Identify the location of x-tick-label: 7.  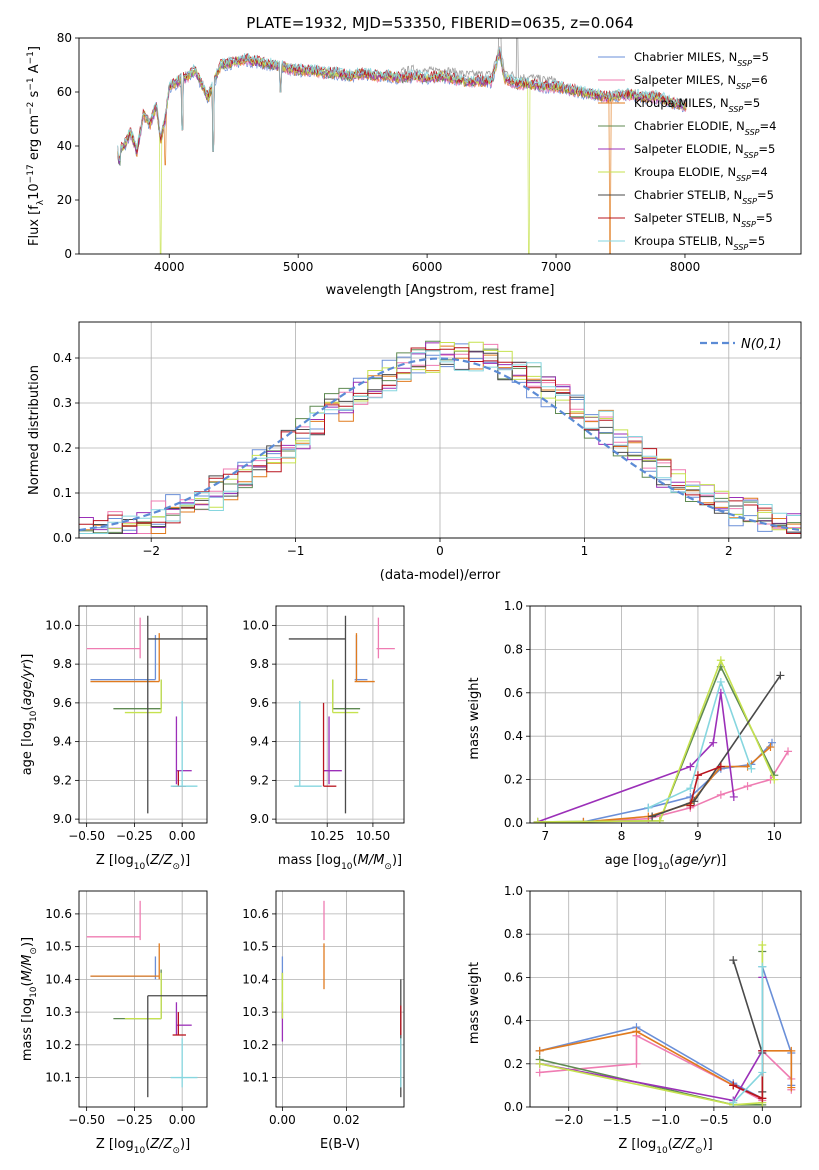
(545, 836).